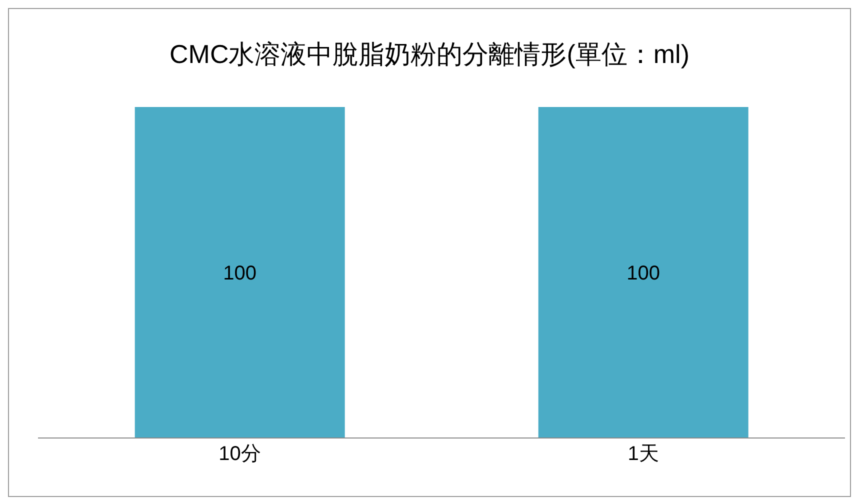  What do you see at coordinates (239, 454) in the screenshot?
I see `x-tick-label: 10分` at bounding box center [239, 454].